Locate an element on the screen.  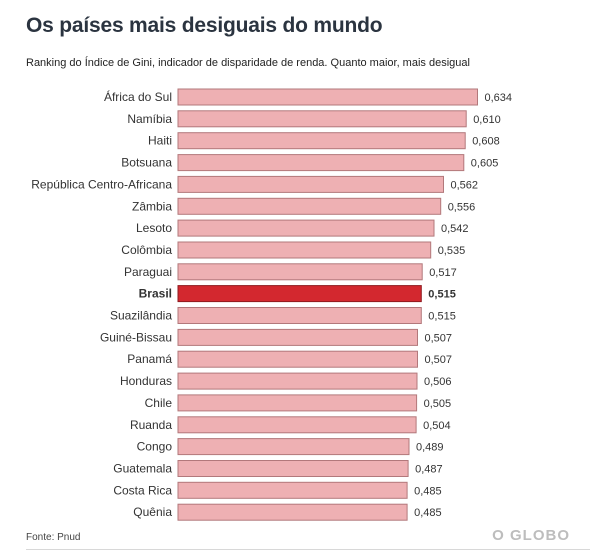
bottom-divider is located at coordinates (308, 549).